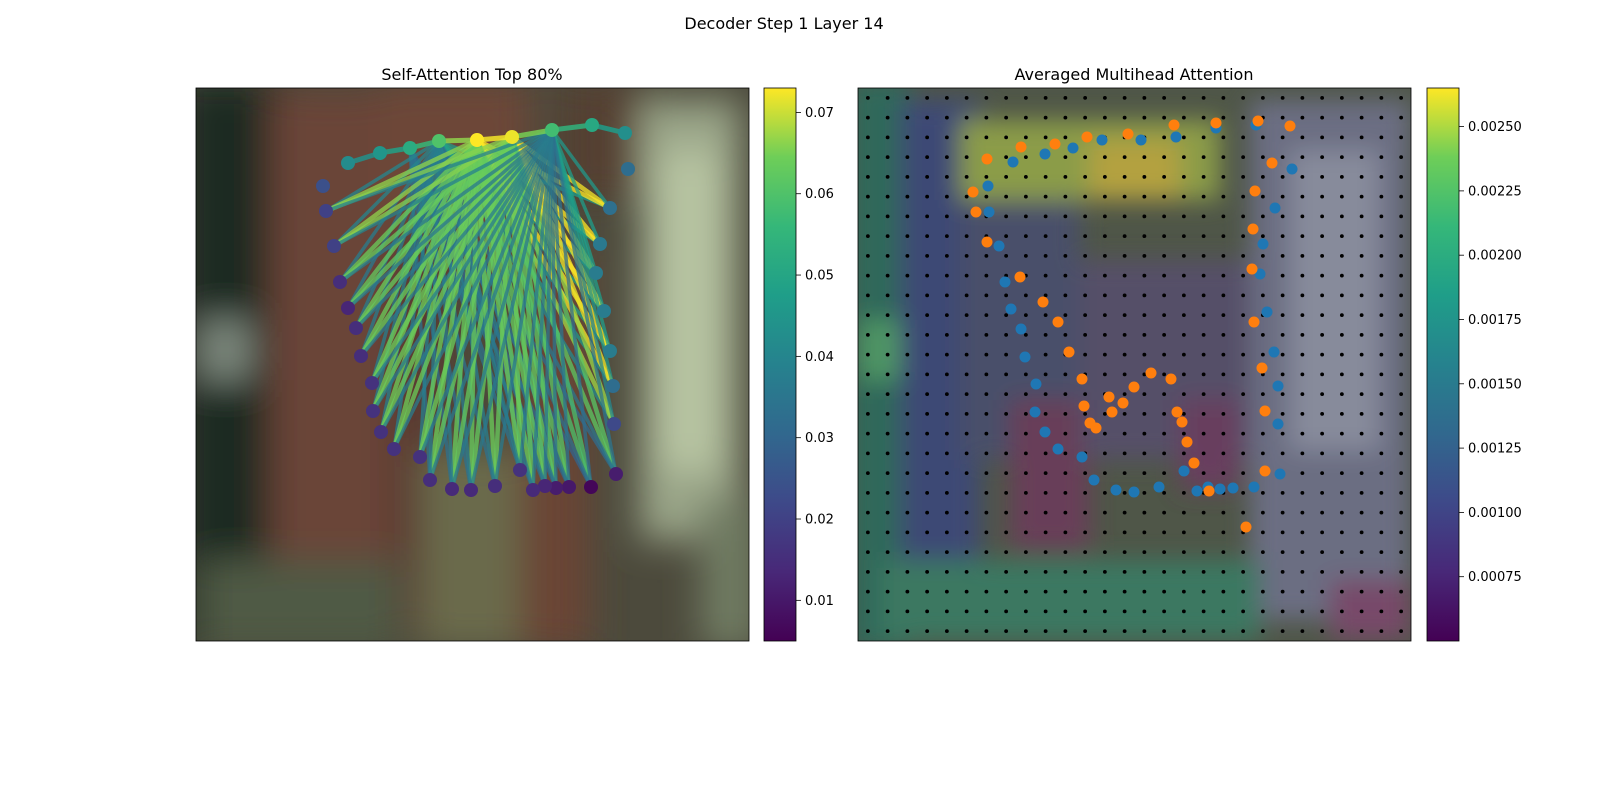 The height and width of the screenshot is (800, 1600). Describe the element at coordinates (1495, 320) in the screenshot. I see `colorbar-tick-label: 0.00175` at that location.